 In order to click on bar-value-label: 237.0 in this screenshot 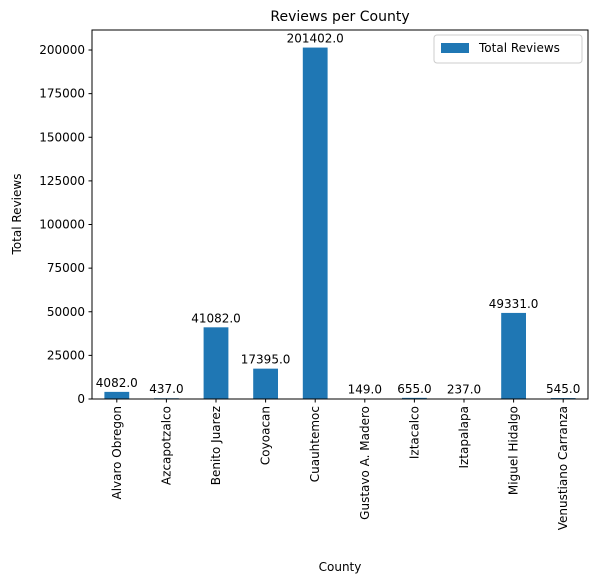, I will do `click(464, 390)`.